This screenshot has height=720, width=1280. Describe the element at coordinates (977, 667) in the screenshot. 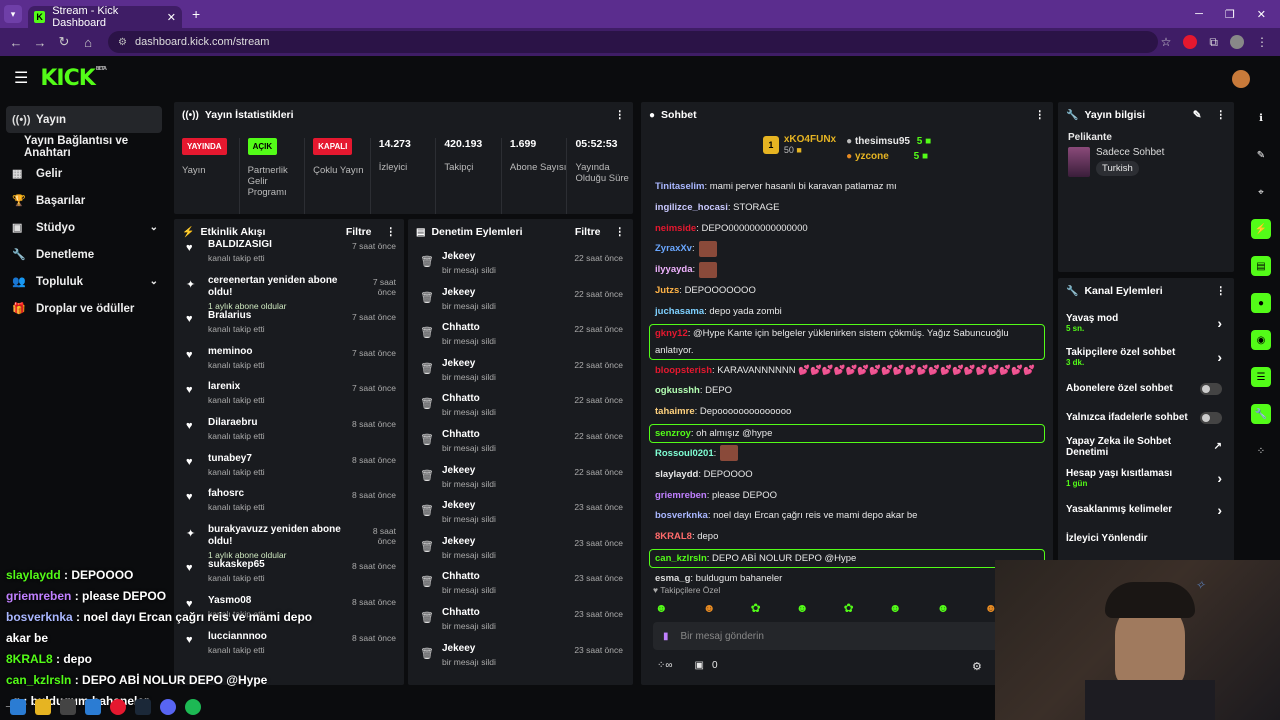

I see `chat-settings-icon: ⚙` at that location.